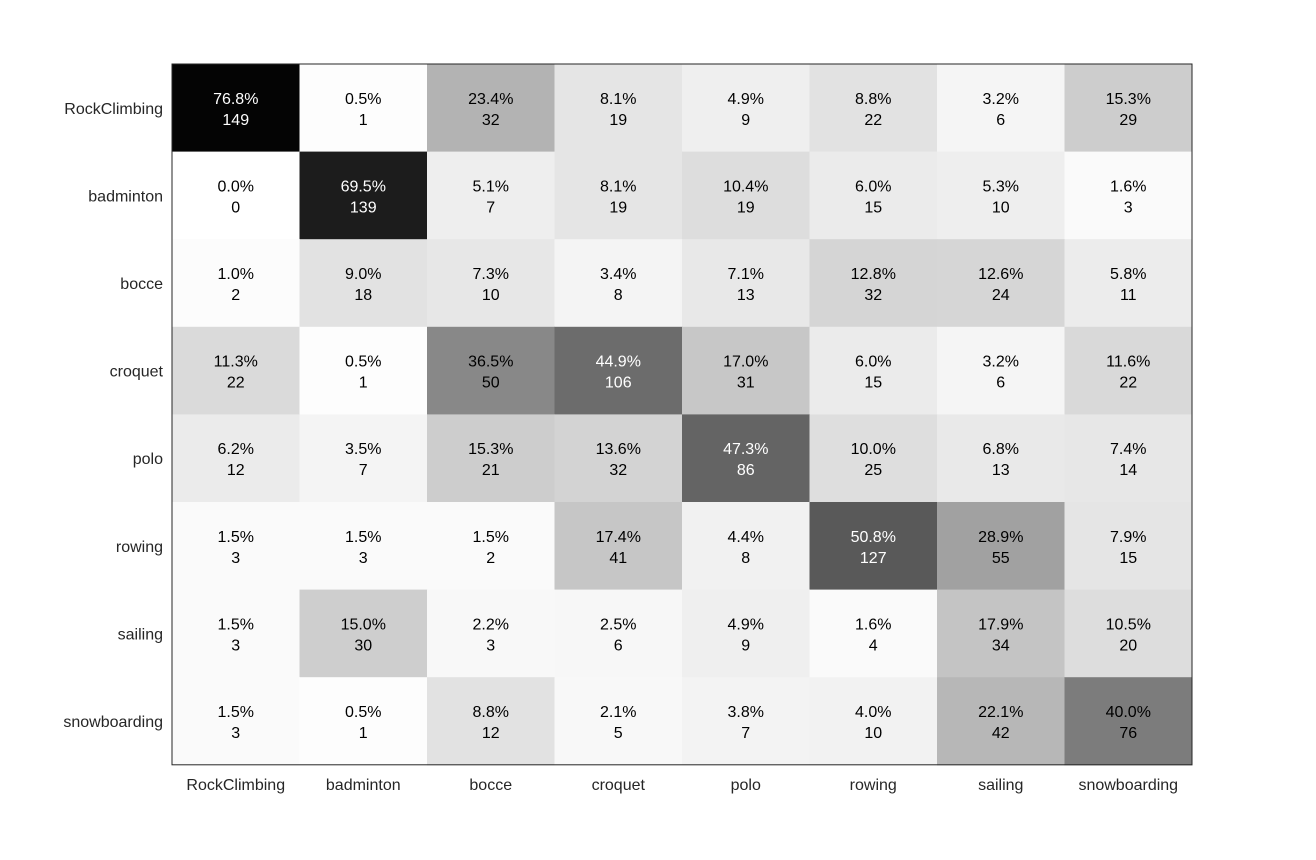 The width and height of the screenshot is (1316, 860). I want to click on y-tick-label: rowing, so click(139, 547).